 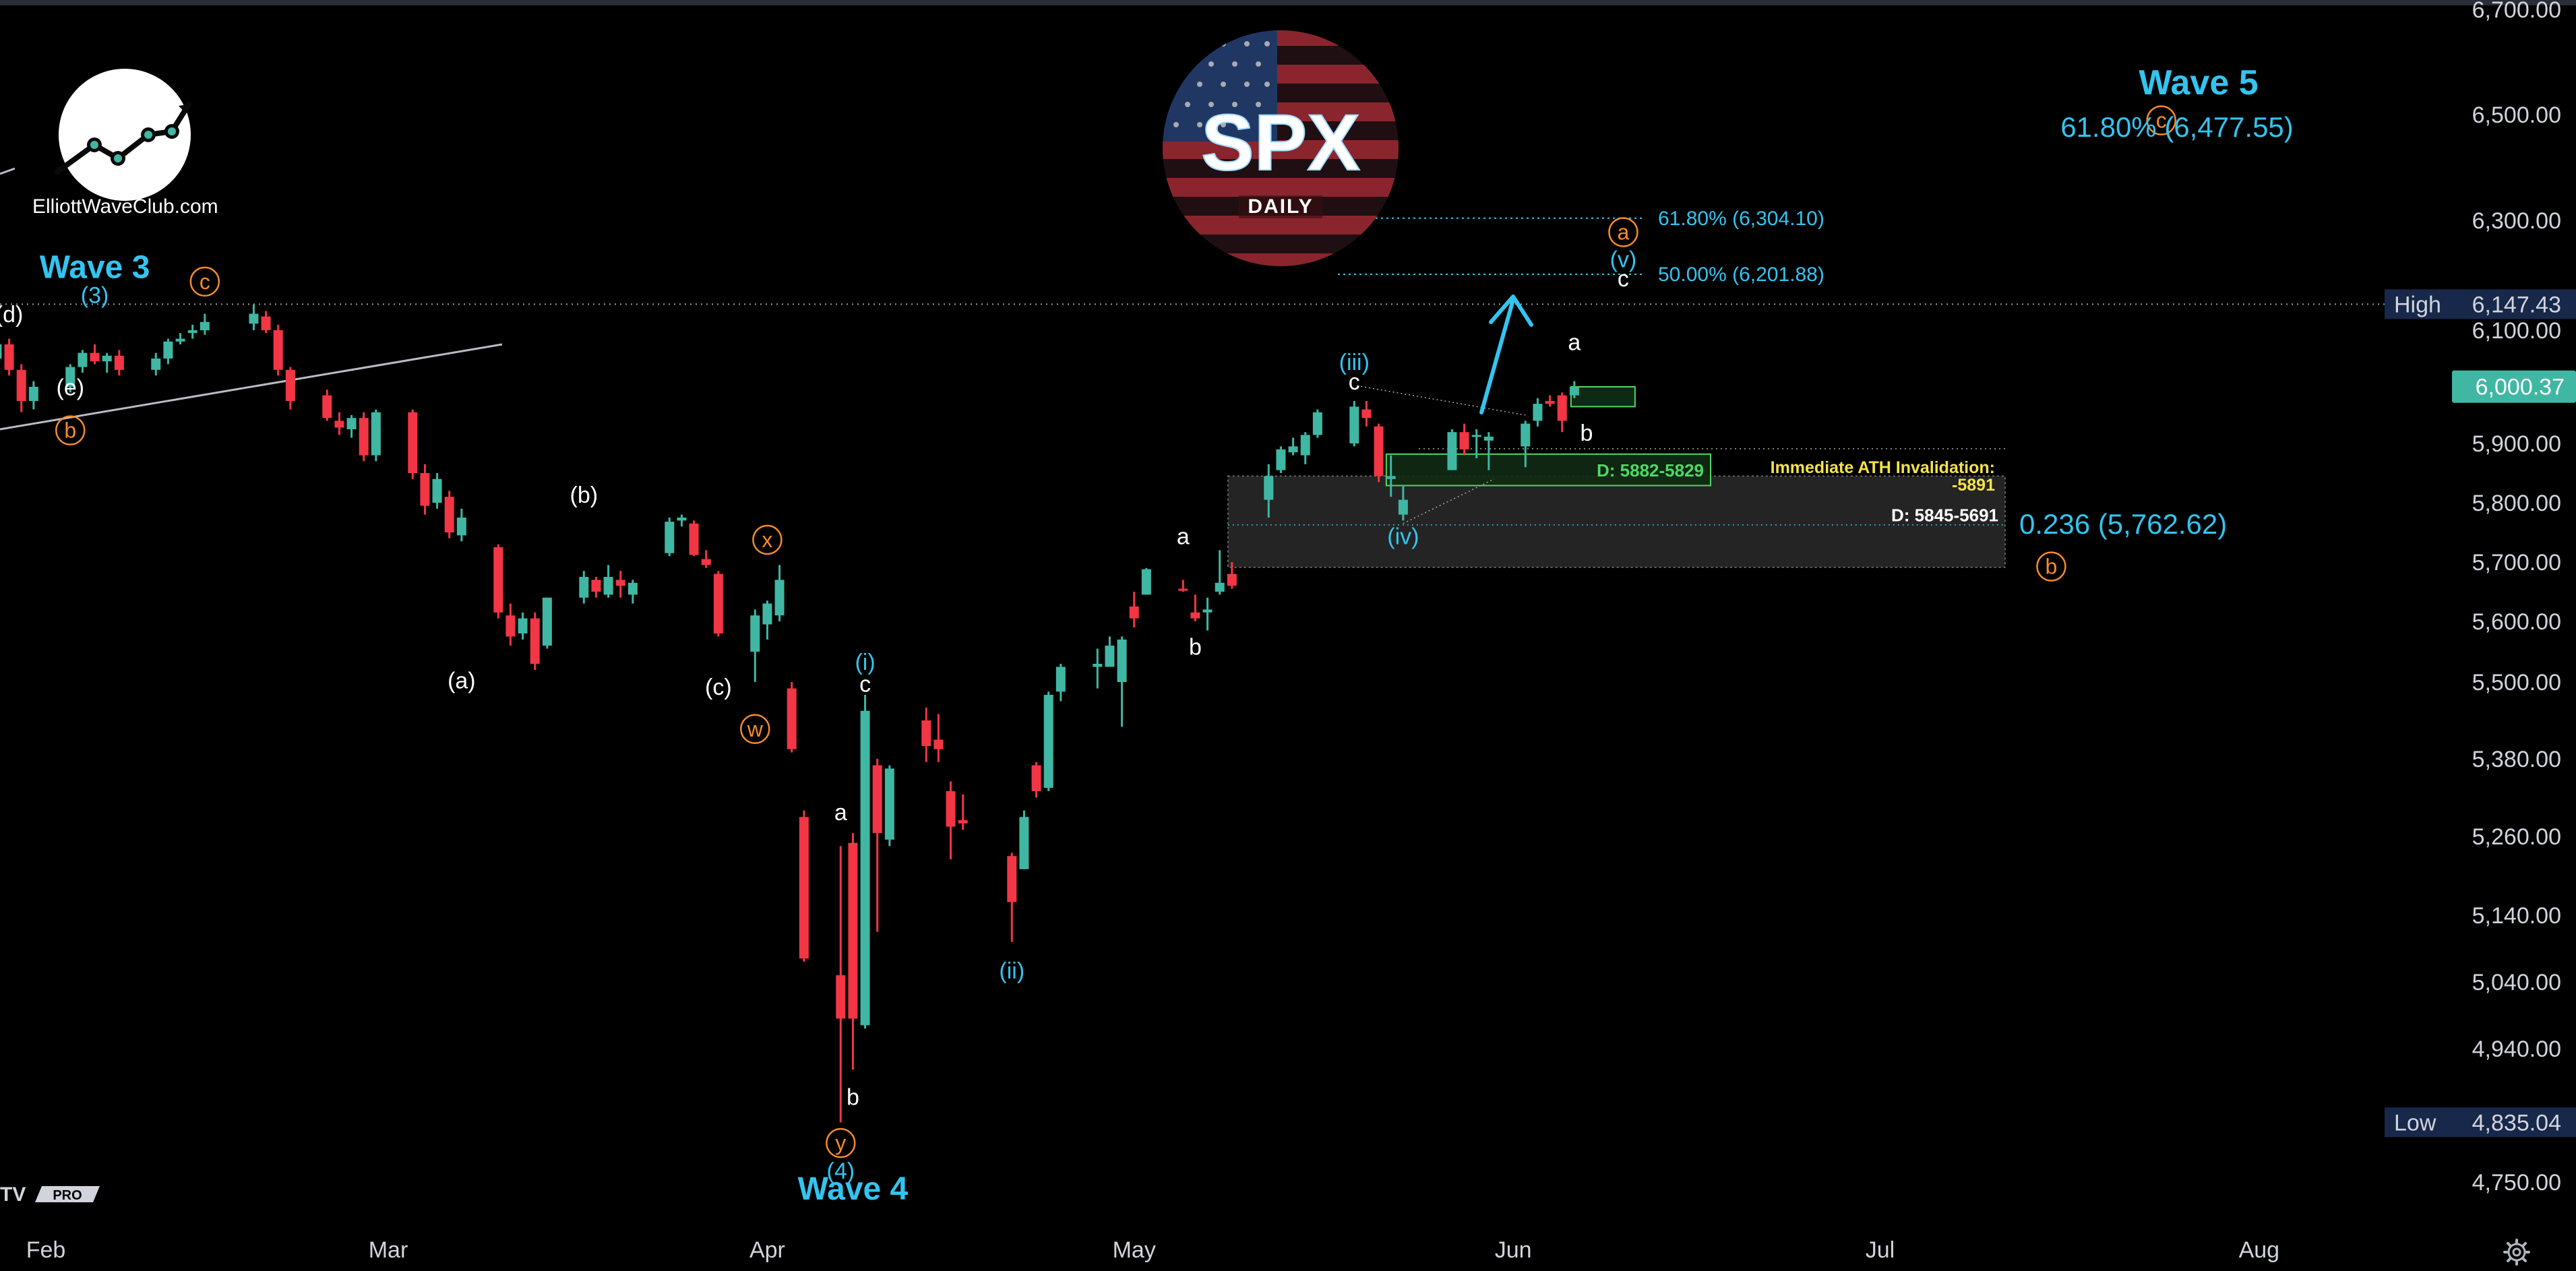 What do you see at coordinates (1288, 2) in the screenshot?
I see `top-border` at bounding box center [1288, 2].